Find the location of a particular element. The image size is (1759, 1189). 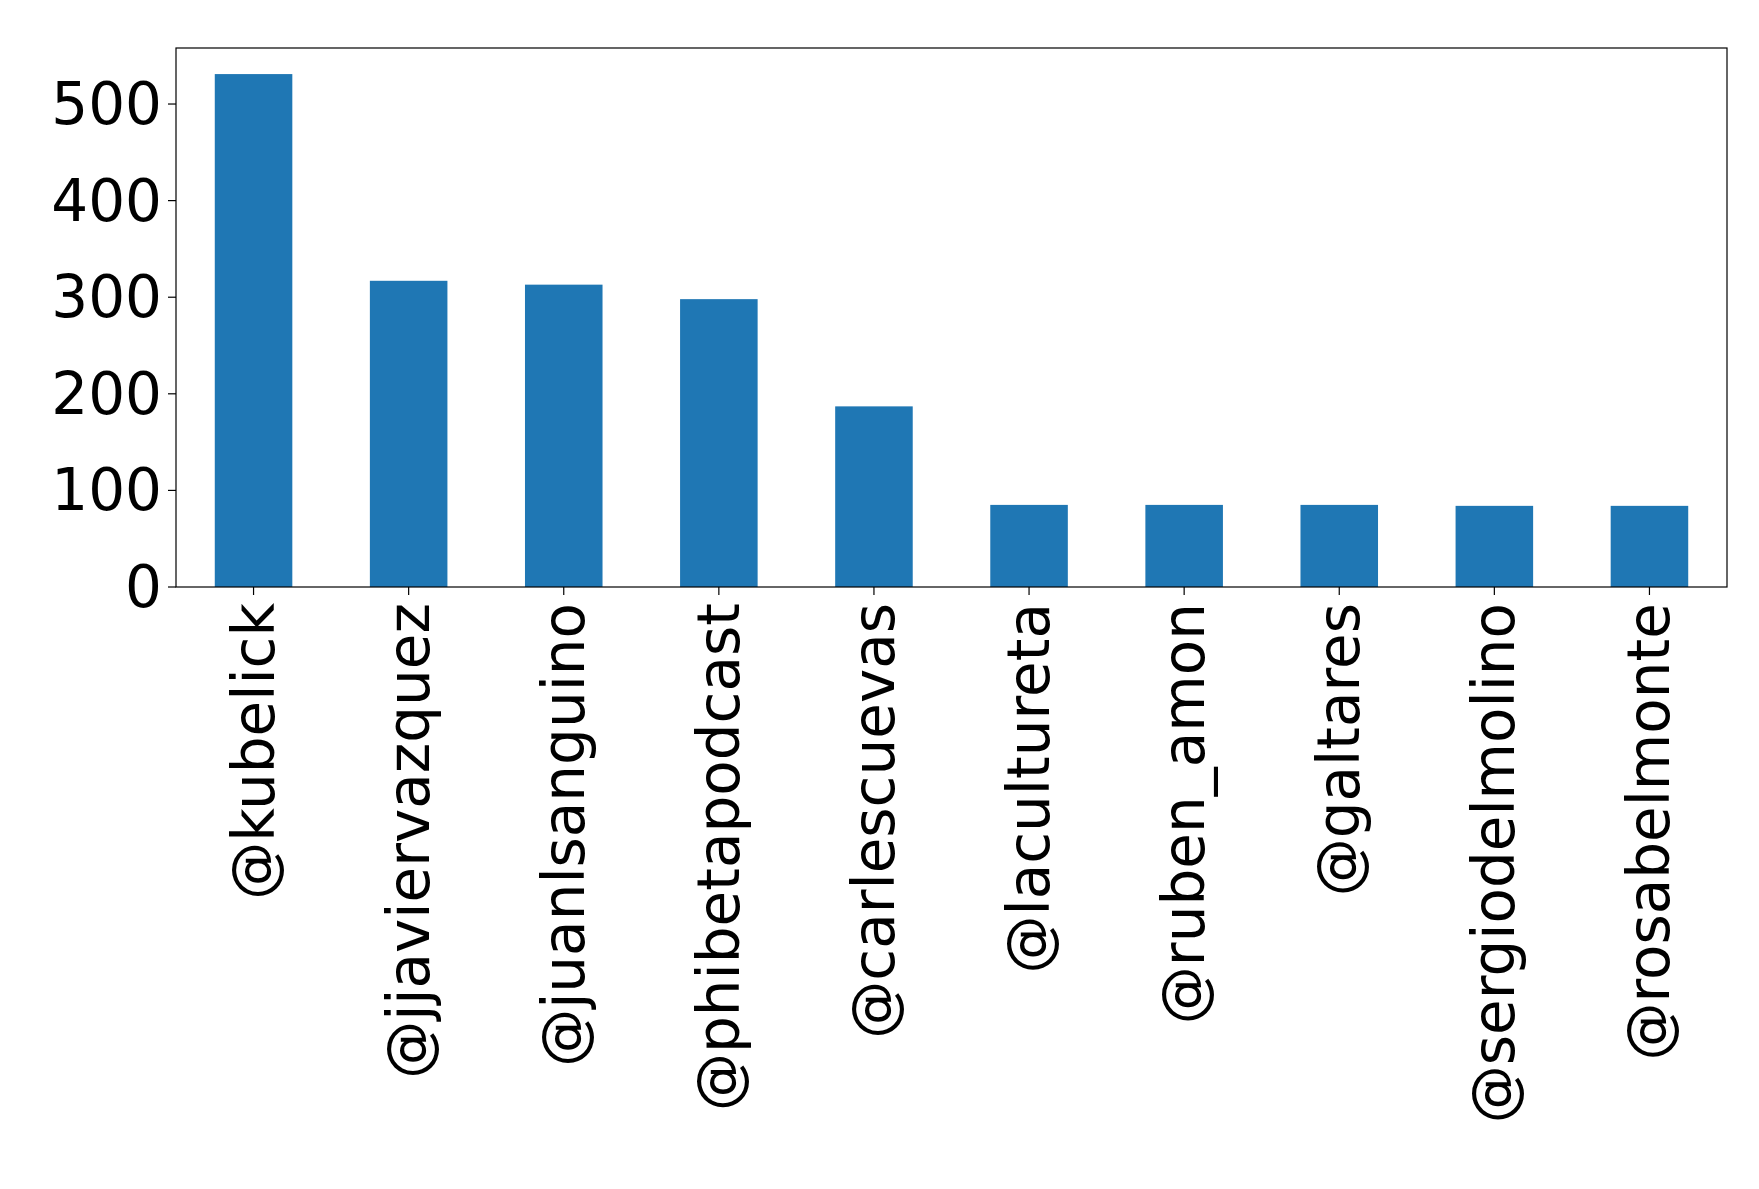

y-tick-label: 100 is located at coordinates (106, 490).